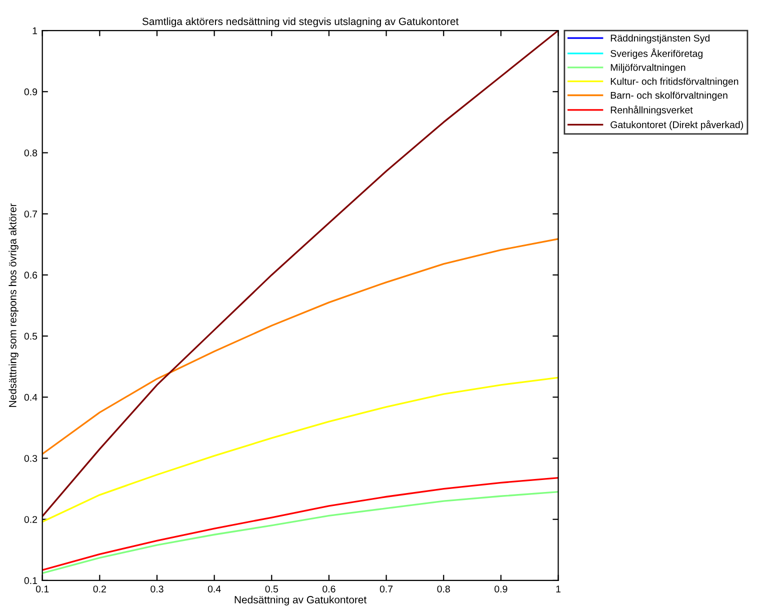  What do you see at coordinates (669, 96) in the screenshot?
I see `legend-label: Barn- och skolförvaltningen` at bounding box center [669, 96].